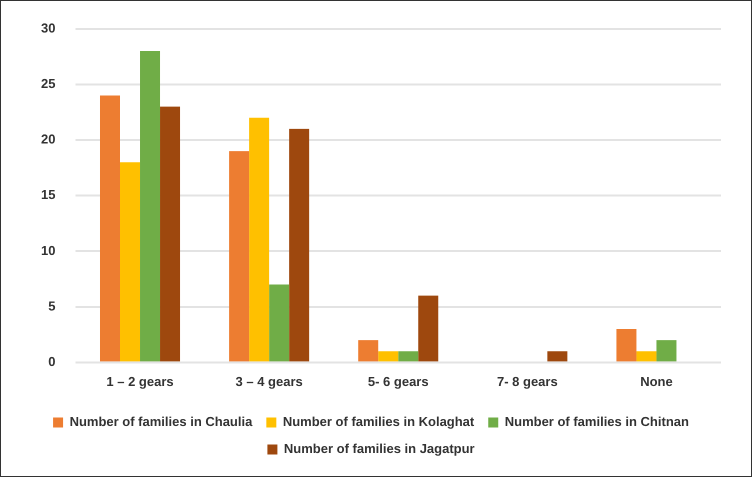 This screenshot has height=477, width=752. I want to click on legend-label: Number of families in Chitnan, so click(596, 422).